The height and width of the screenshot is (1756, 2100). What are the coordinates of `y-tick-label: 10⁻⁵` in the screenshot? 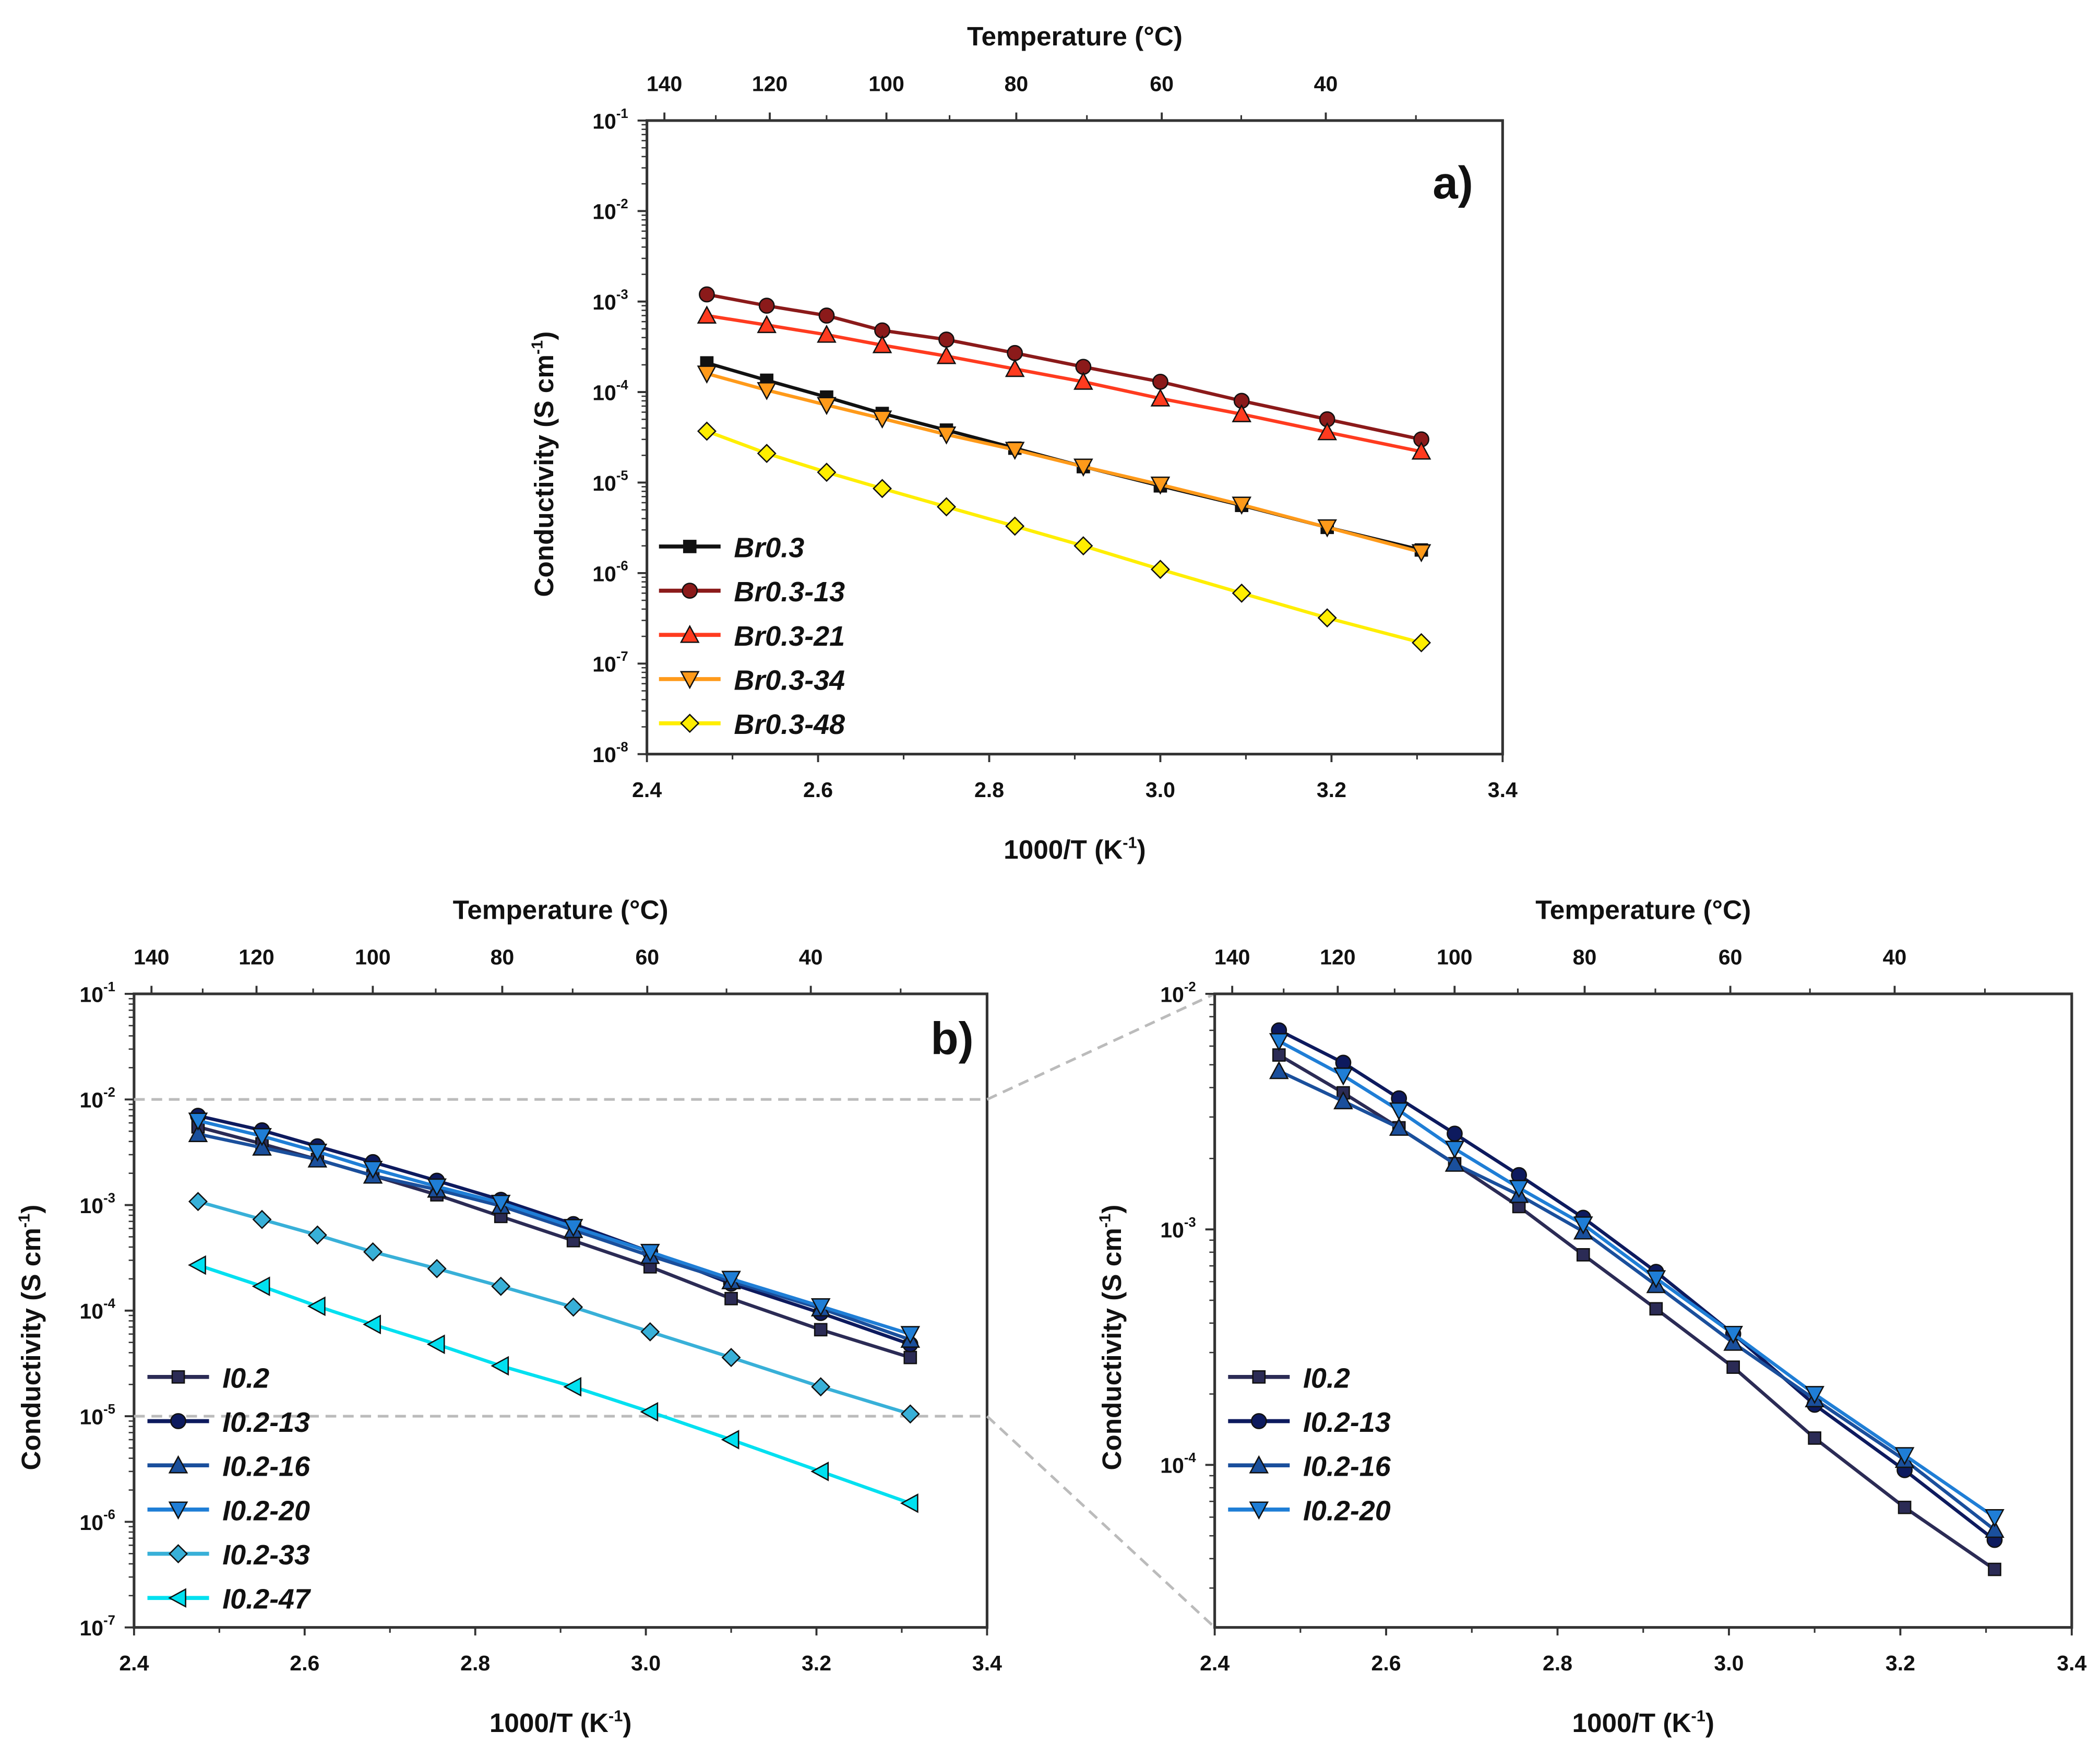 It's located at (610, 481).